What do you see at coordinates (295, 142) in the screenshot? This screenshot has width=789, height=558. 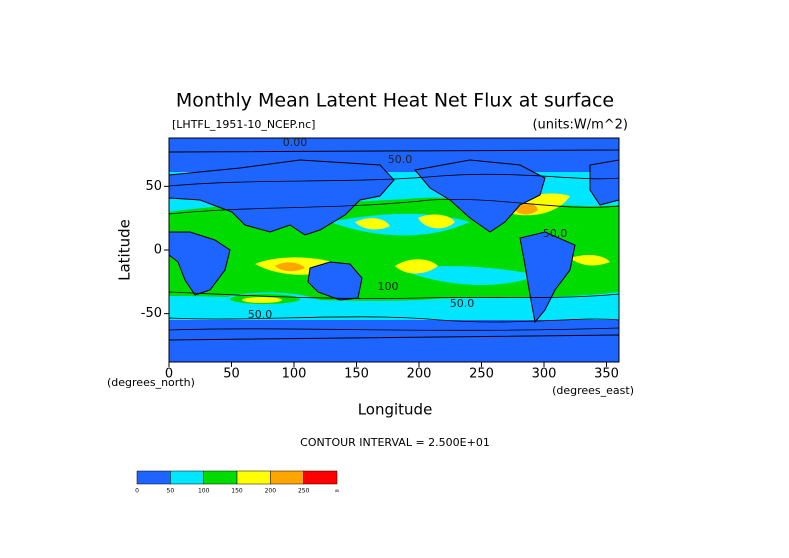 I see `contour-label: 0.00` at bounding box center [295, 142].